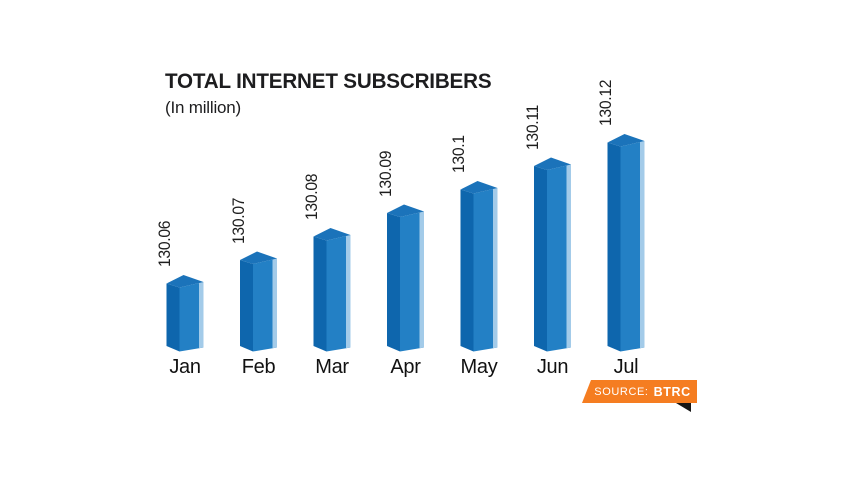 This screenshot has width=857, height=482. Describe the element at coordinates (328, 81) in the screenshot. I see `chart-title: TOTAL INTERNET SUBSCRIBERS` at that location.